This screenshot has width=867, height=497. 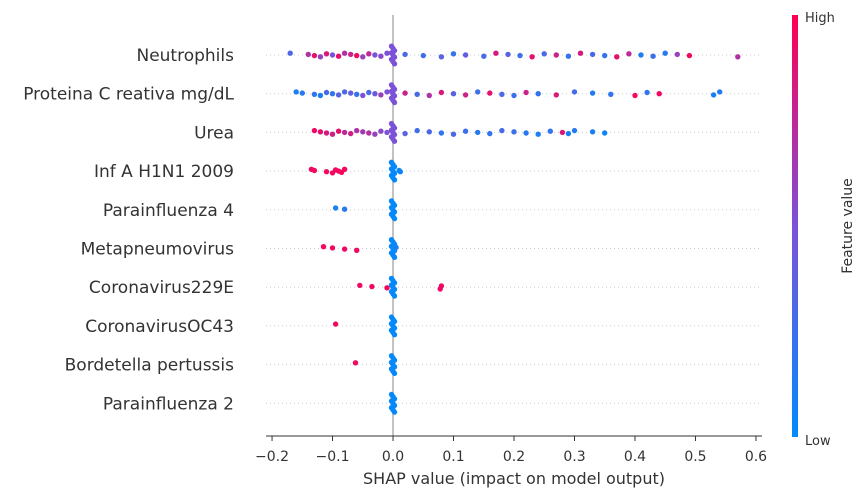 I want to click on x-tick-label: 0.6, so click(x=756, y=457).